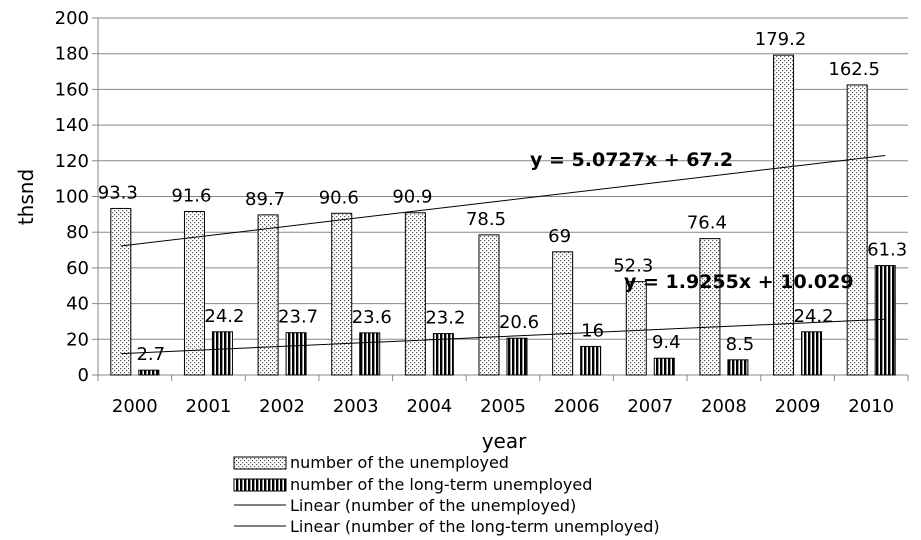 The height and width of the screenshot is (540, 921). What do you see at coordinates (631, 160) in the screenshot?
I see `equation-unemployed: y = 5.0727x + 67.2` at bounding box center [631, 160].